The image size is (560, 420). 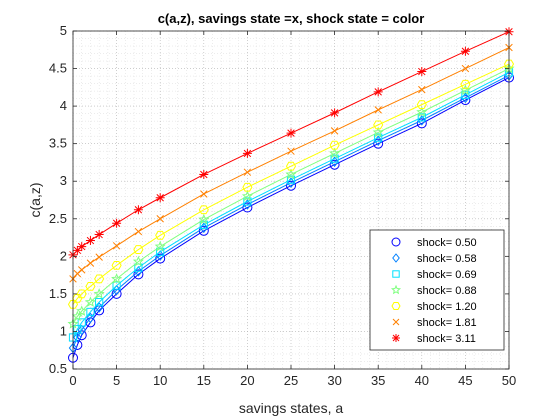 I want to click on legend-item: shock= 0.58, so click(x=434, y=259).